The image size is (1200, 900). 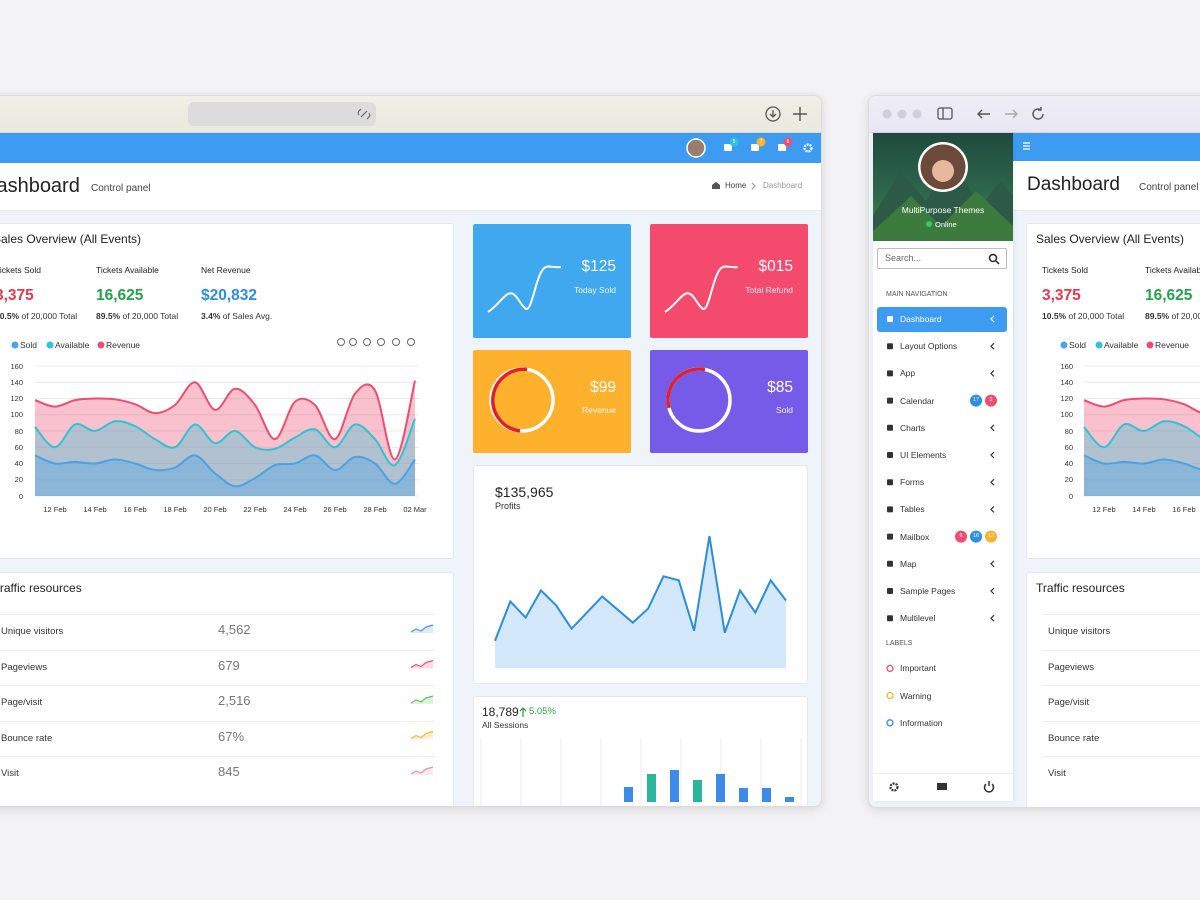 I want to click on page-subtitle: Control panel, so click(x=1169, y=187).